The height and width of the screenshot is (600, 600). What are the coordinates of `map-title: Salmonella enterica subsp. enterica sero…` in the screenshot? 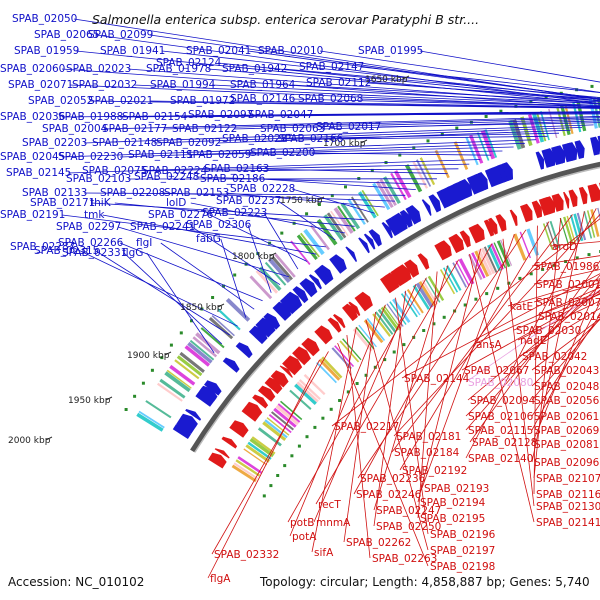 It's located at (285, 19).